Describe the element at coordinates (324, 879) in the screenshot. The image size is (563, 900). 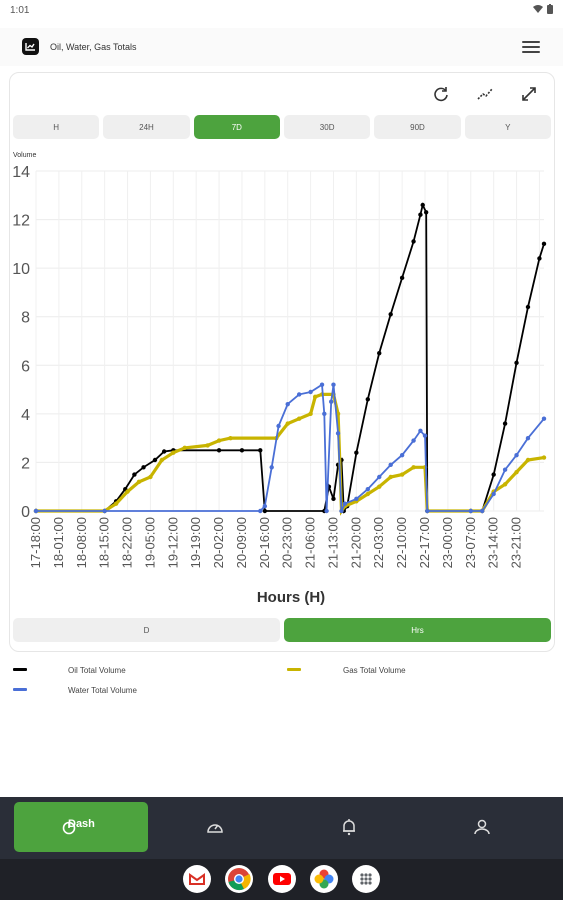
I see `photos-icon` at that location.